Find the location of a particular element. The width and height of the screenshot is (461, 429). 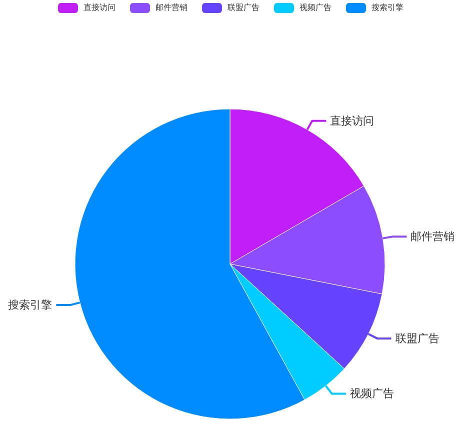

slice-label: 视频广告 is located at coordinates (372, 393).